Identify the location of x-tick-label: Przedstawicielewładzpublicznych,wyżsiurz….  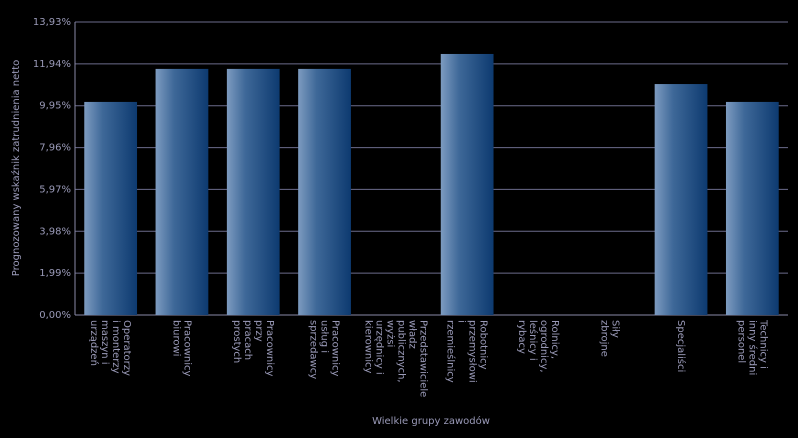
(395, 358).